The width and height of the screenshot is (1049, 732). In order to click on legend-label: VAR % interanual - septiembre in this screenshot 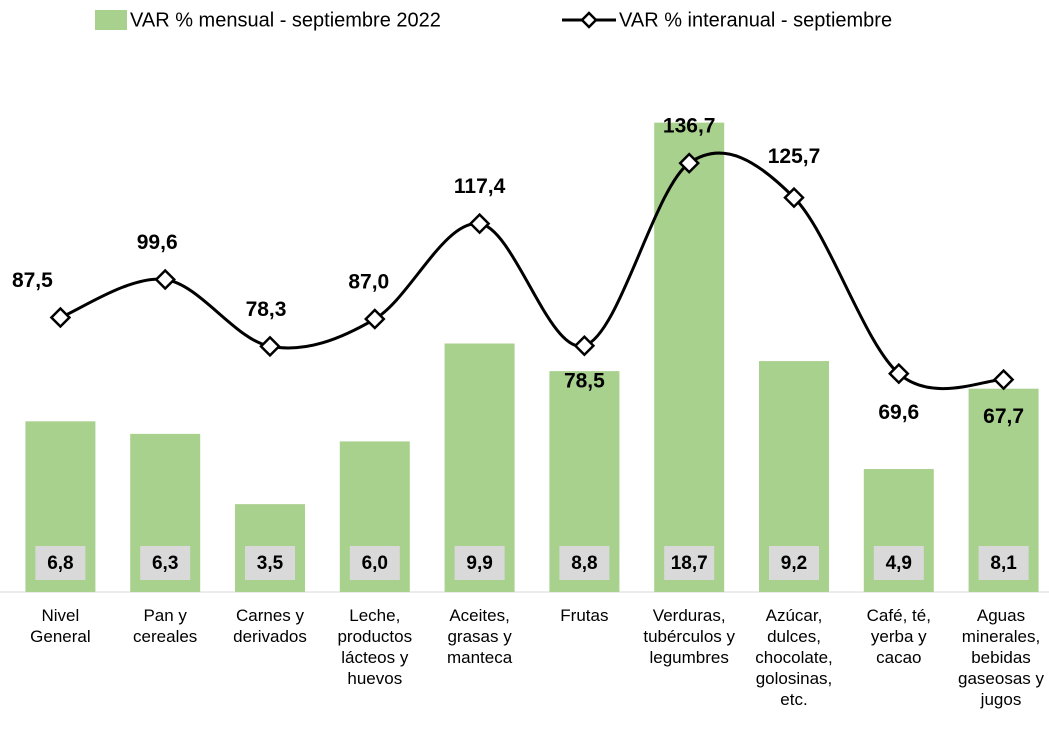, I will do `click(755, 20)`.